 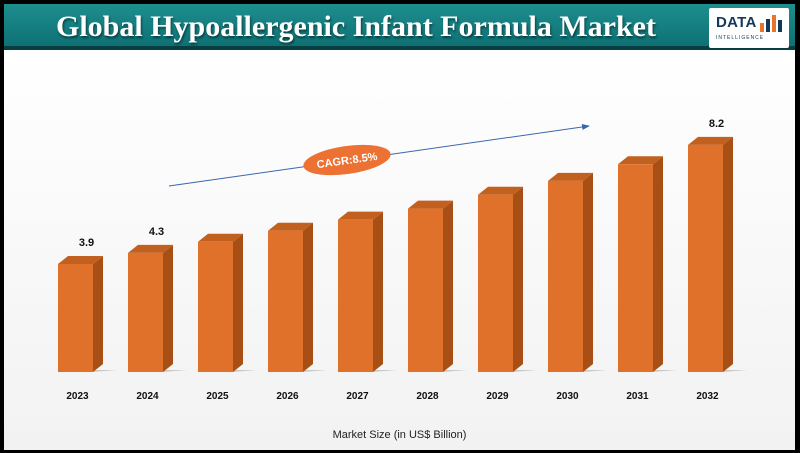 What do you see at coordinates (772, 23) in the screenshot?
I see `logo-bars-icon` at bounding box center [772, 23].